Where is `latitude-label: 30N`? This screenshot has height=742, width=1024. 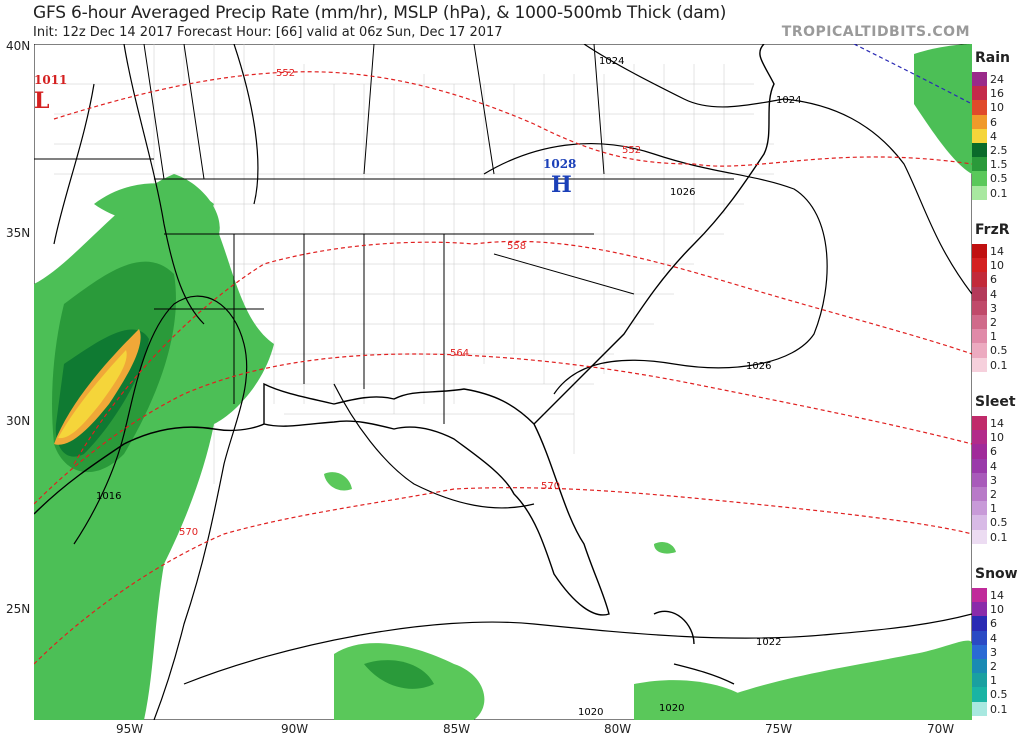 latitude-label: 30N is located at coordinates (18, 421).